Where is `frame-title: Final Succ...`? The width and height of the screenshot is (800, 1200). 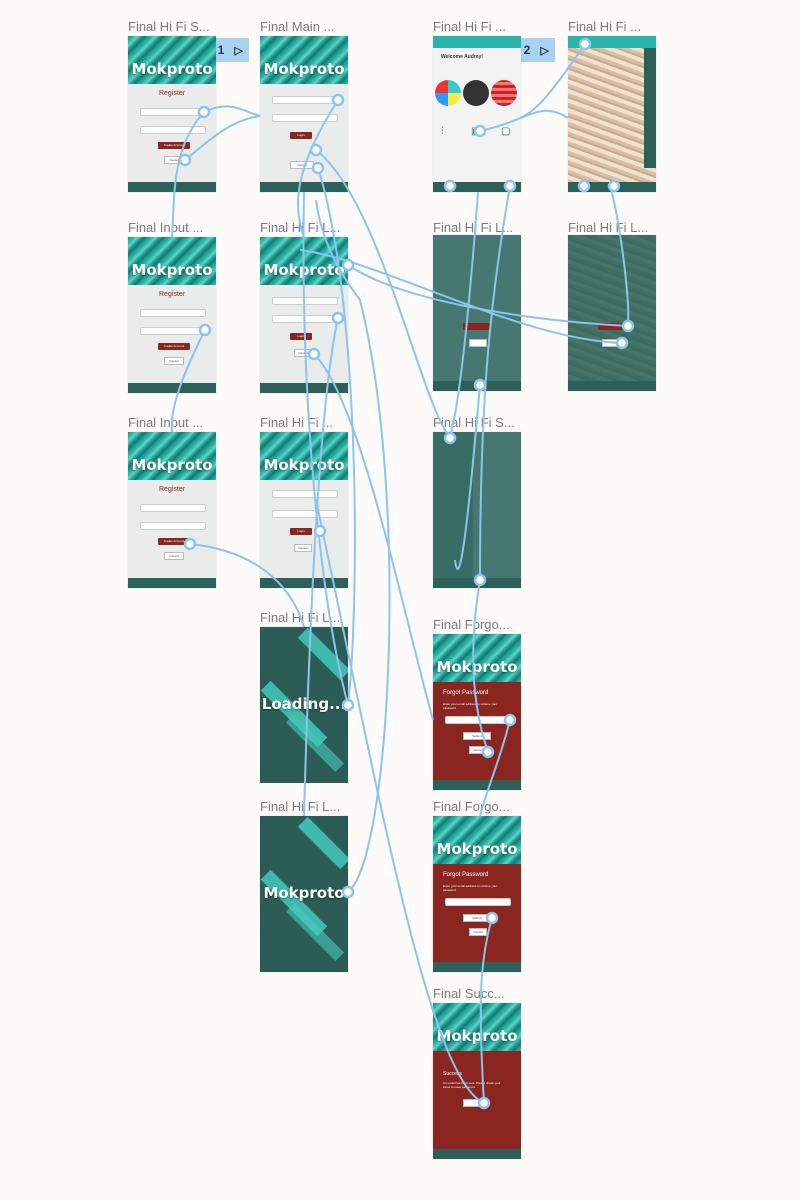
frame-title: Final Succ... is located at coordinates (469, 993).